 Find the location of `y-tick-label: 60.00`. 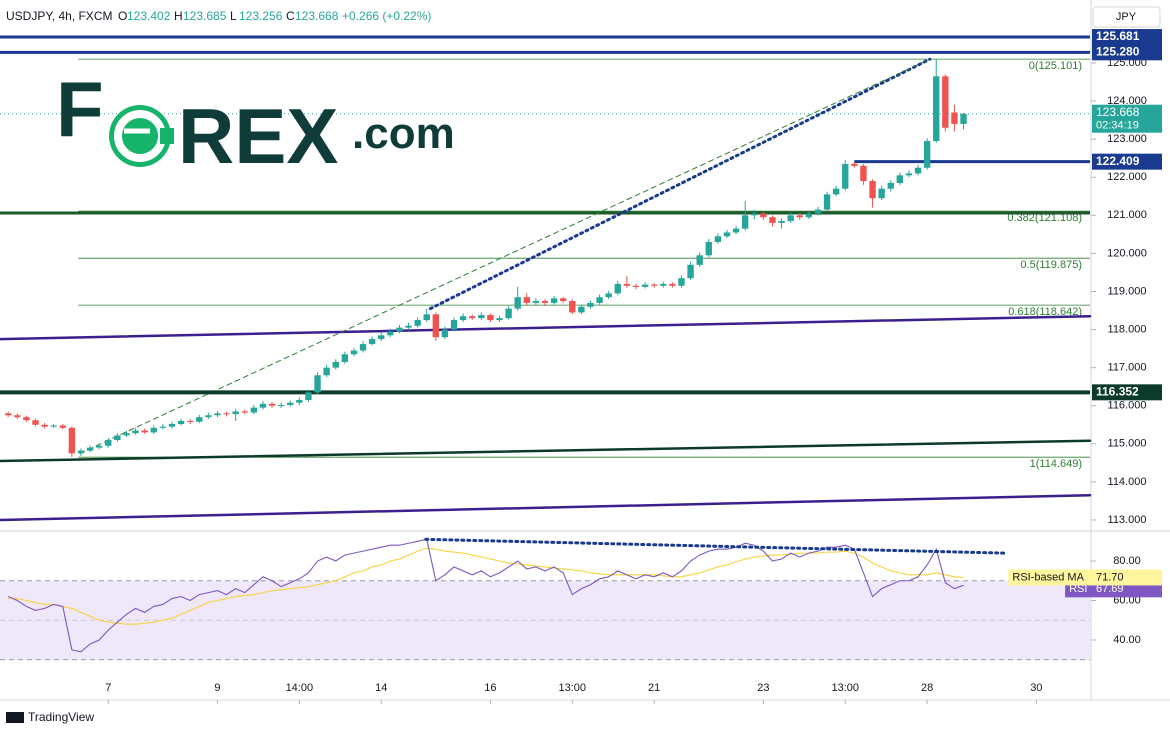

y-tick-label: 60.00 is located at coordinates (1127, 600).